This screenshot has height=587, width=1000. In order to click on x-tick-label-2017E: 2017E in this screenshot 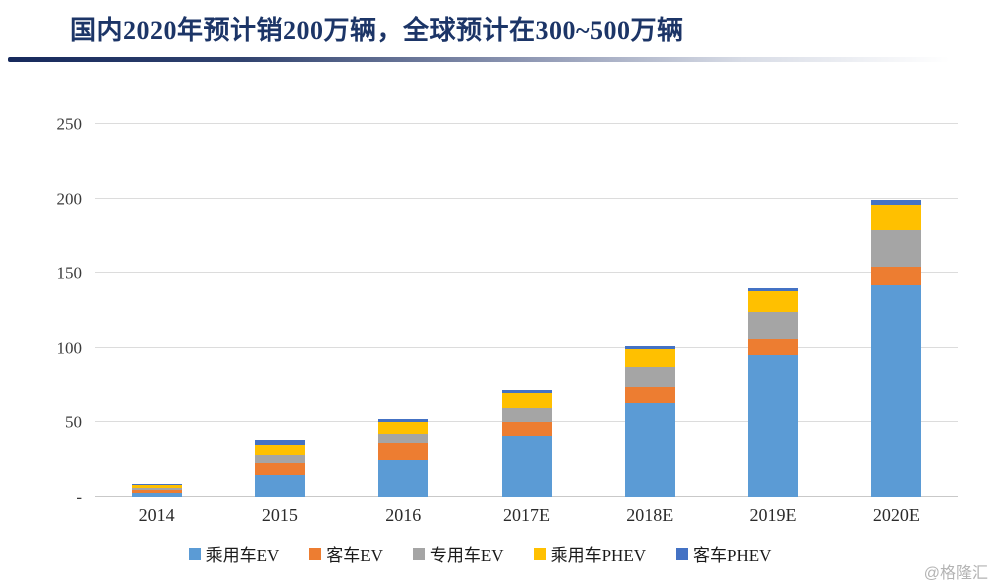, I will do `click(526, 515)`.